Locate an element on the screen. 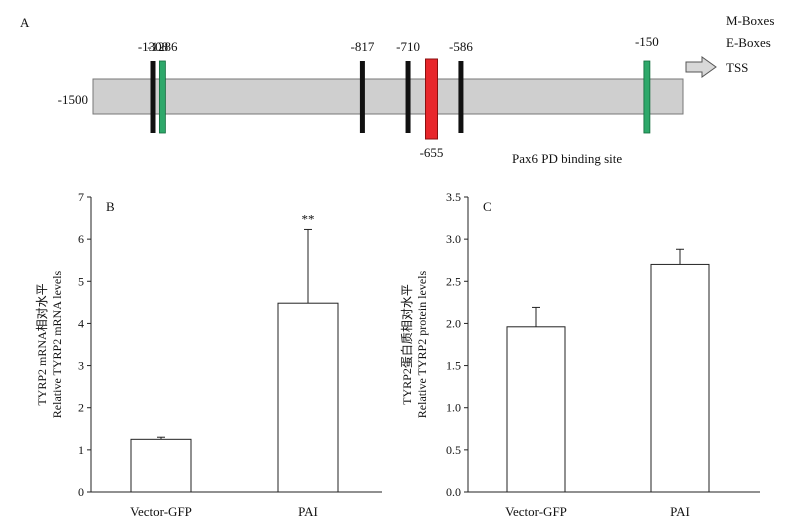 Image resolution: width=793 pixels, height=530 pixels. promoter-bar is located at coordinates (388, 96).